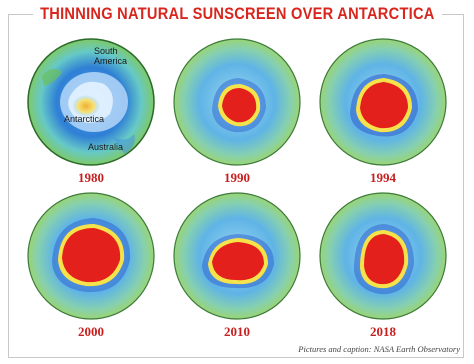  I want to click on ozone-panel-2010: 2010, so click(237, 264).